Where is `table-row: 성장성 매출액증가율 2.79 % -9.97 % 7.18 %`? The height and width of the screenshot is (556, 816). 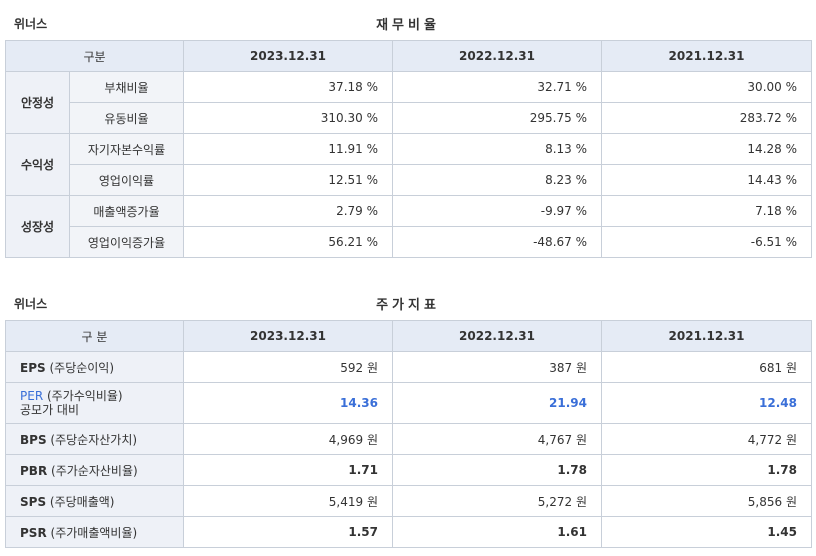
table-row: 성장성 매출액증가율 2.79 % -9.97 % 7.18 % is located at coordinates (408, 226).